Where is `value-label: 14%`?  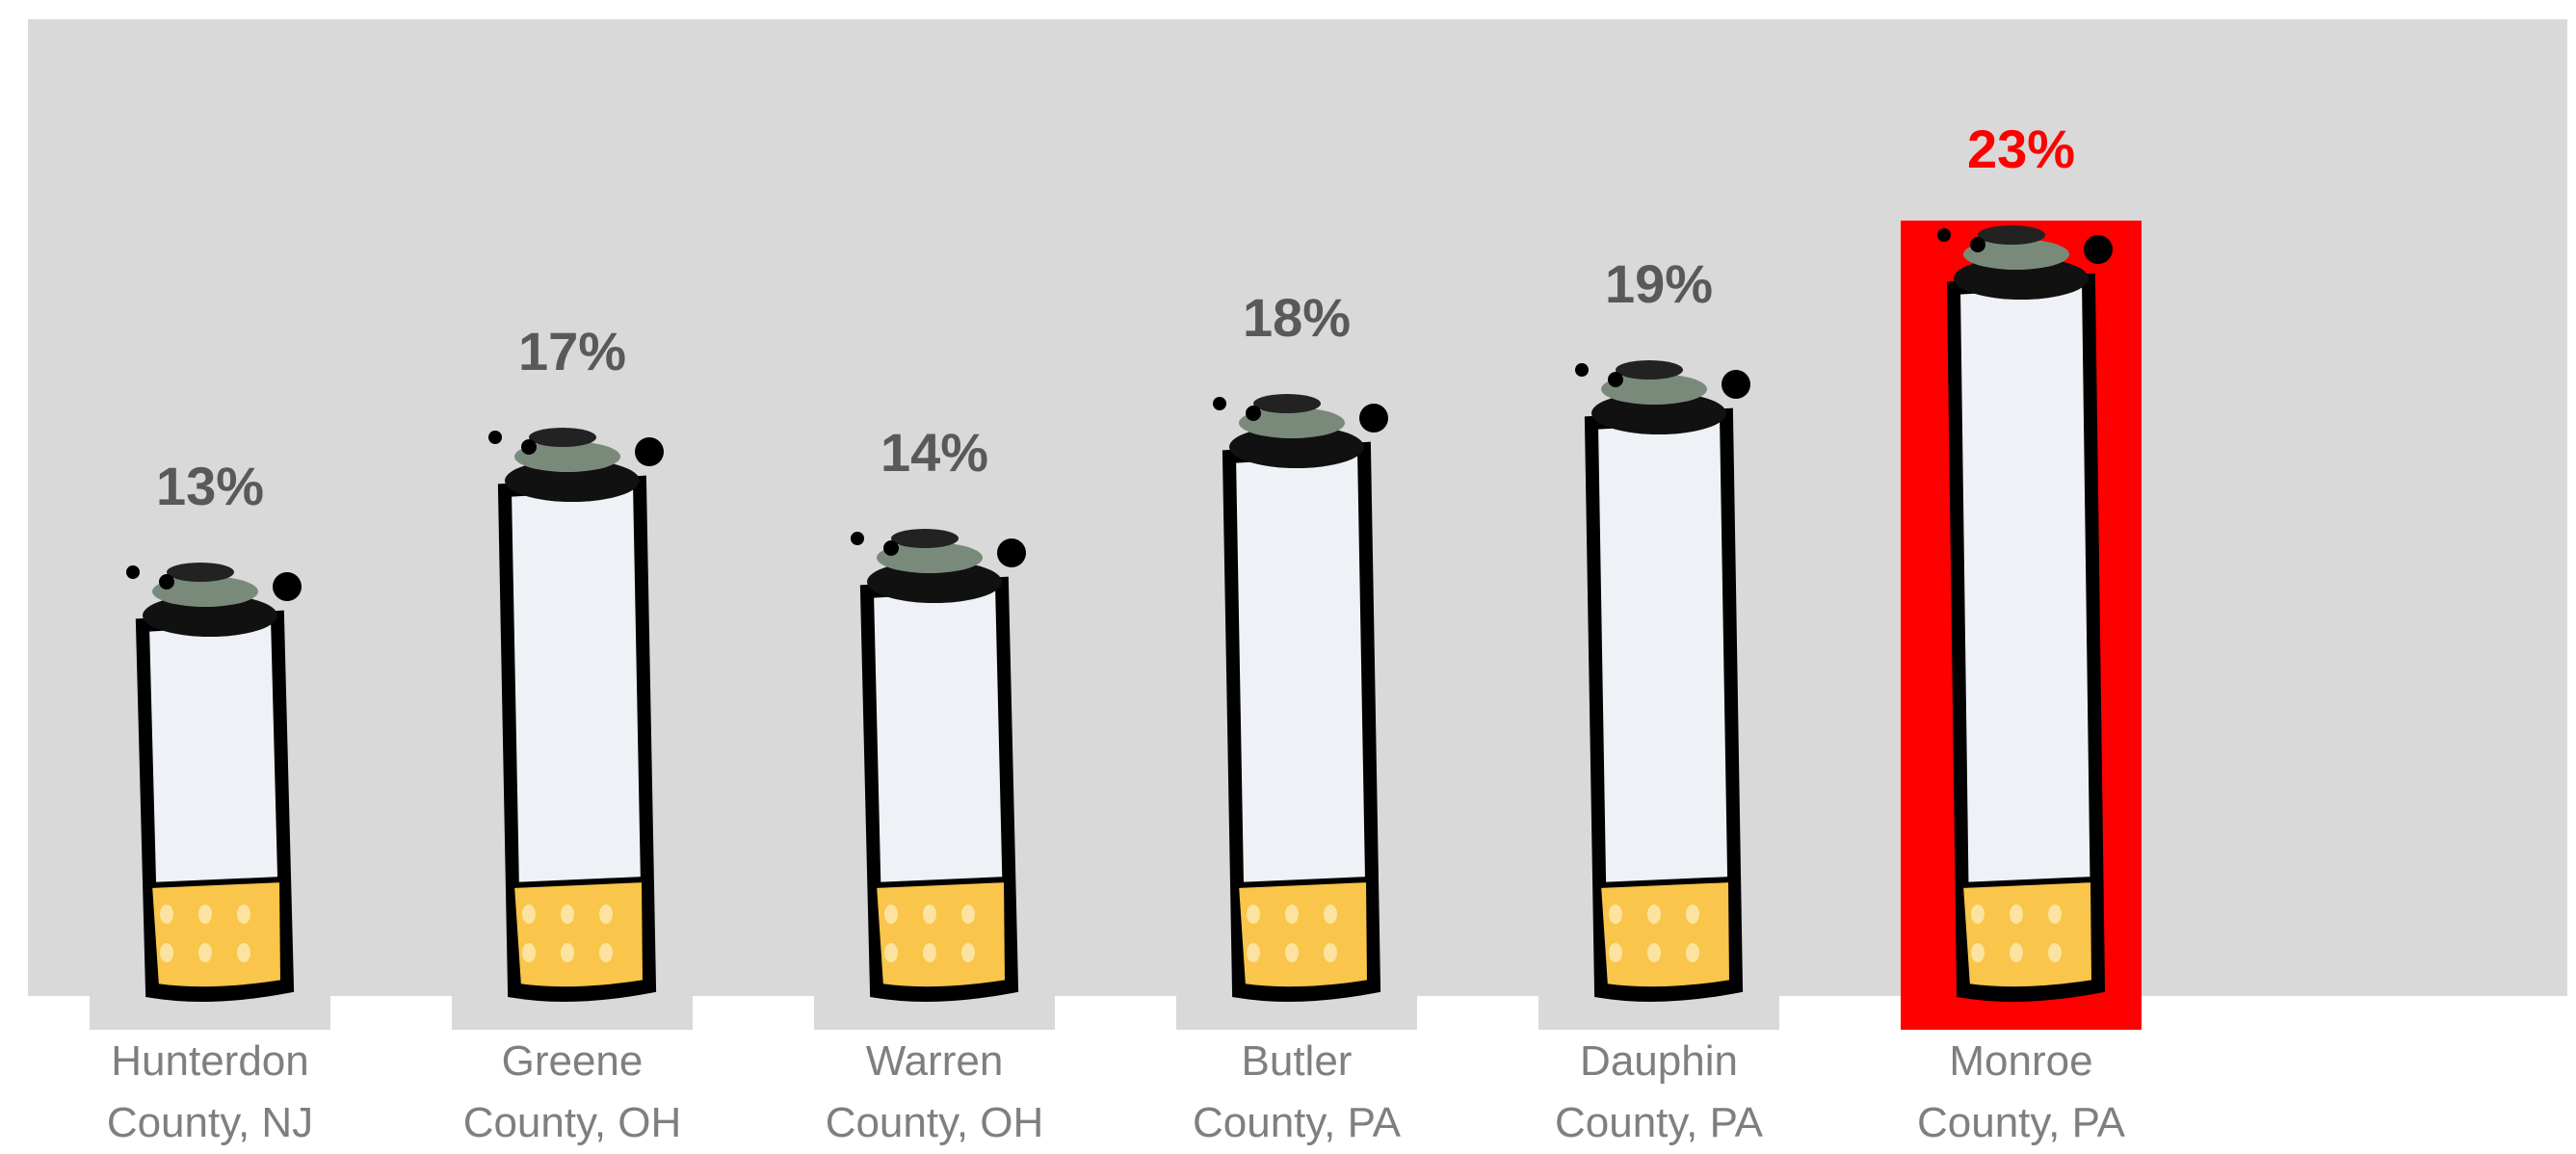
value-label: 14% is located at coordinates (934, 452).